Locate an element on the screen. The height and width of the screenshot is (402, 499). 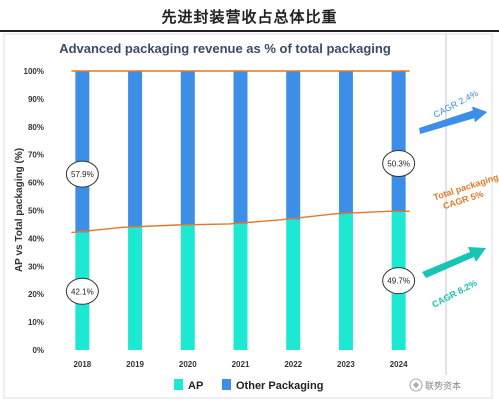
x-tick-label: 2018 is located at coordinates (82, 364).